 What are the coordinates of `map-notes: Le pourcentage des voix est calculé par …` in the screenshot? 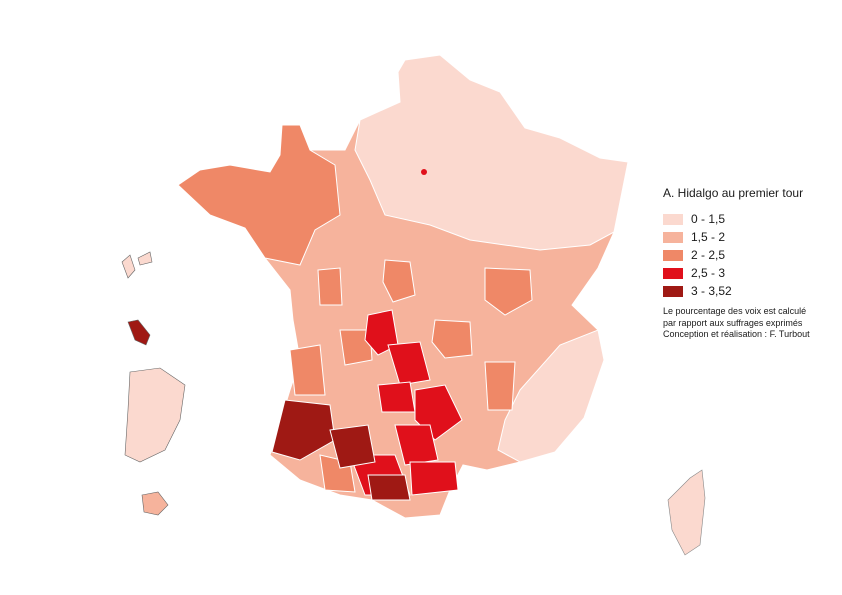 It's located at (750, 323).